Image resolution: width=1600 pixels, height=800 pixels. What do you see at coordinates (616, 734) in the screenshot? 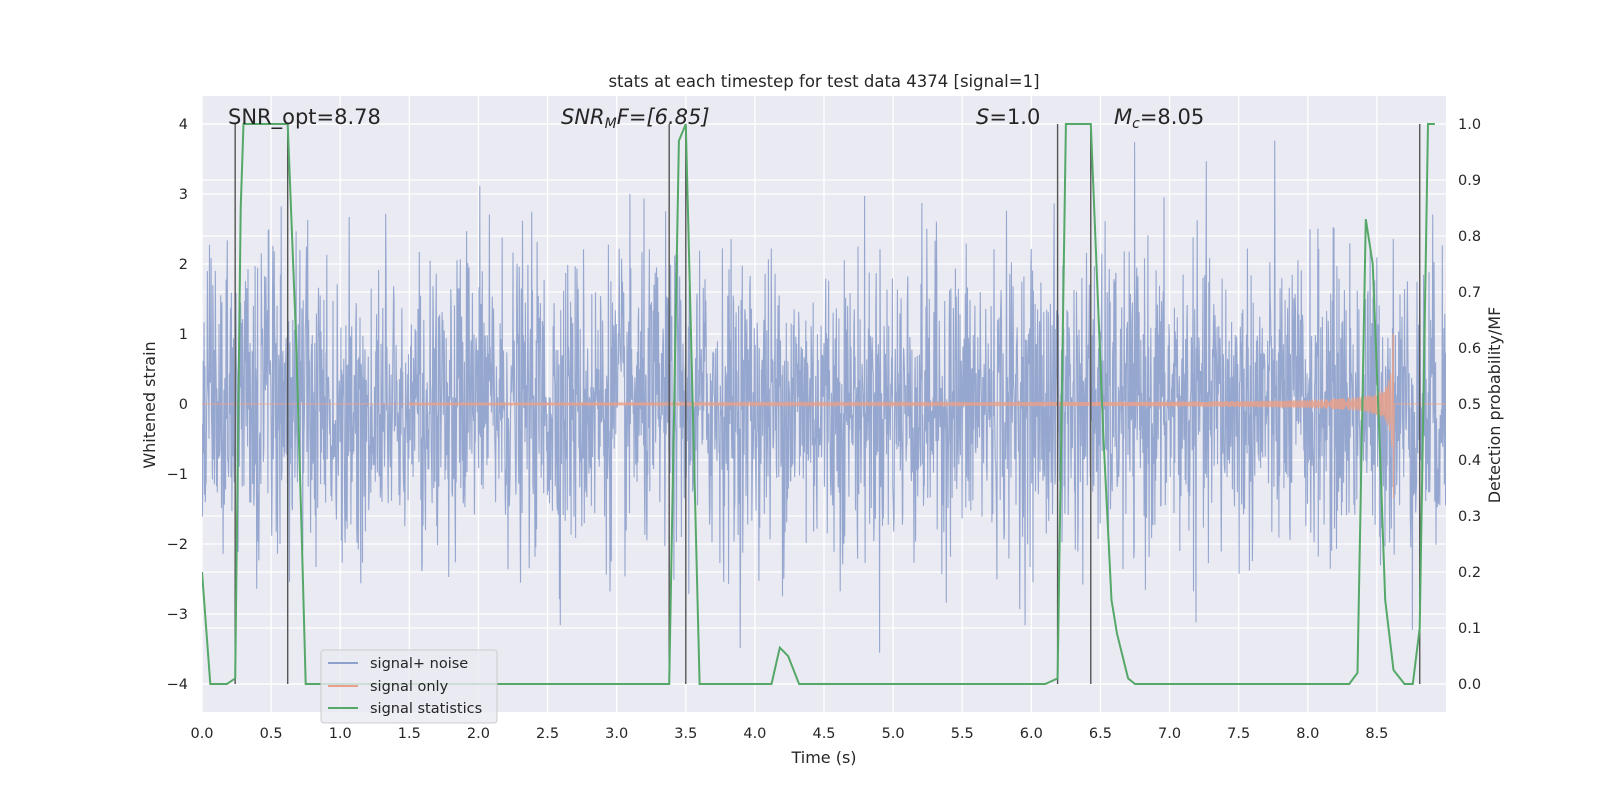
I see `x-tick-label-6: 3.0` at bounding box center [616, 734].